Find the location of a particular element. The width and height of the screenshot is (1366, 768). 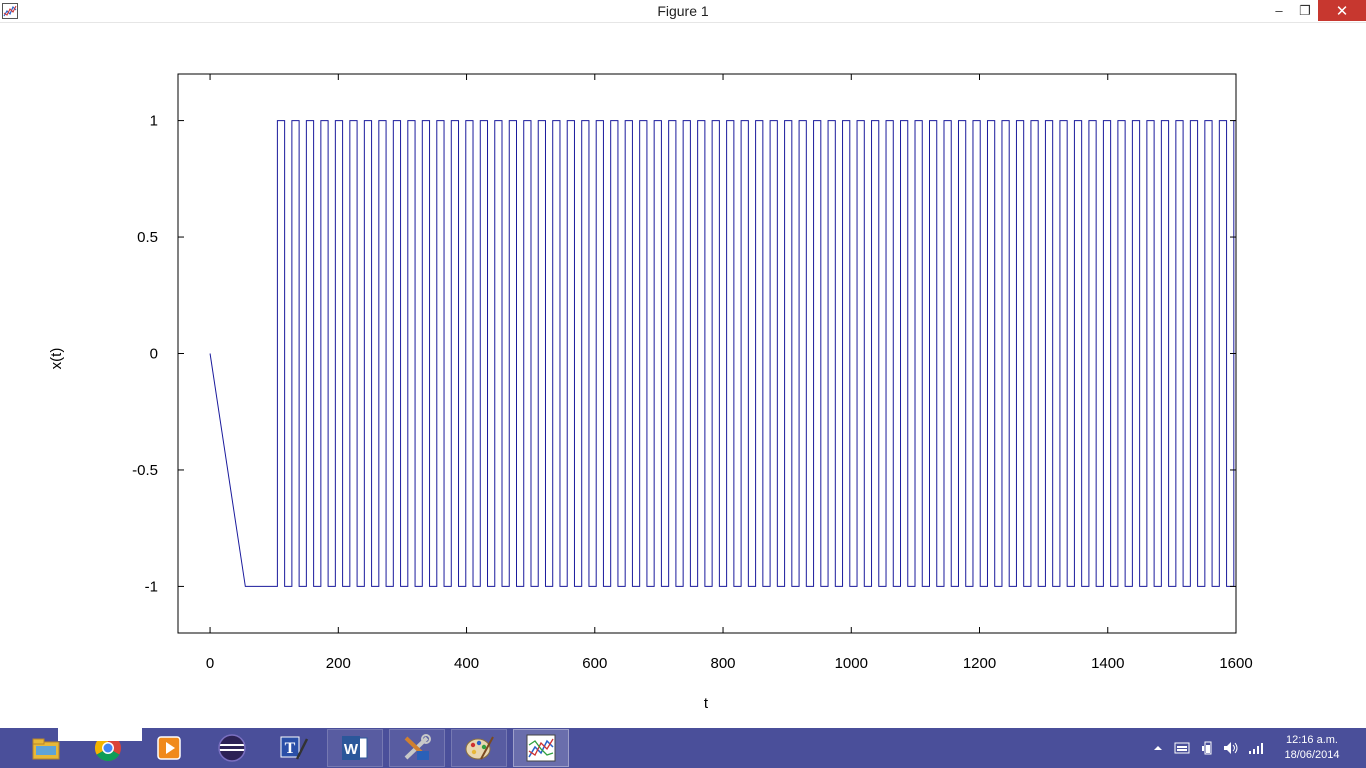

taskbar-eclipse is located at coordinates (232, 748).